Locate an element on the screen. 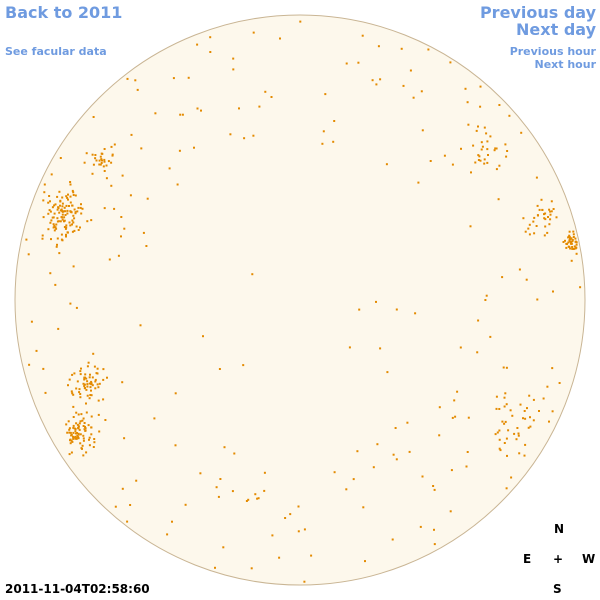  next-day-link: Next day is located at coordinates (556, 29).